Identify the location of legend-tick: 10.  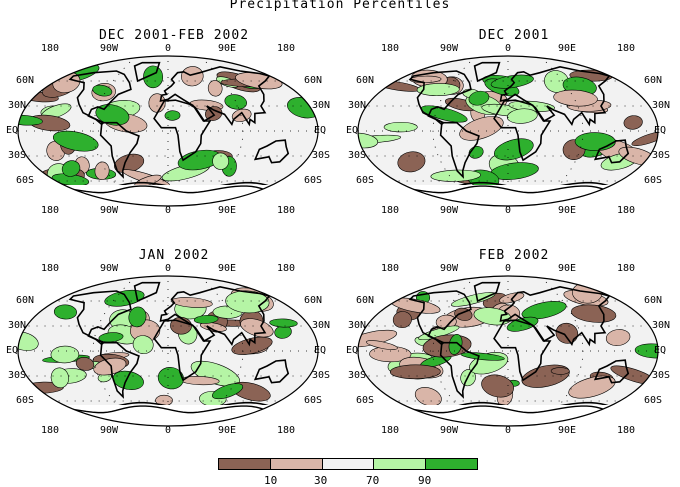
(271, 480).